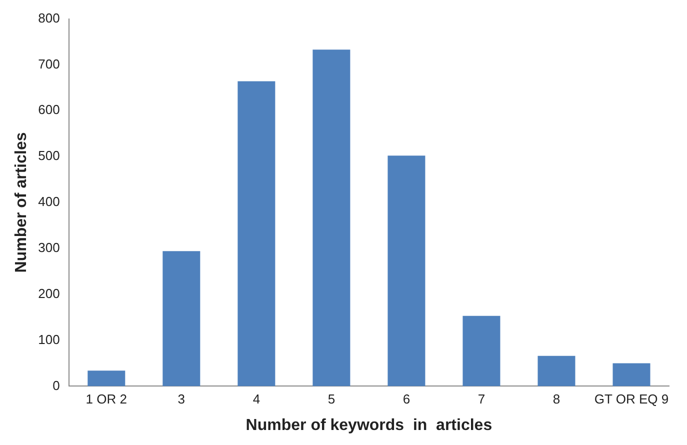 Image resolution: width=687 pixels, height=445 pixels. Describe the element at coordinates (182, 399) in the screenshot. I see `x-tick-label: 3` at that location.